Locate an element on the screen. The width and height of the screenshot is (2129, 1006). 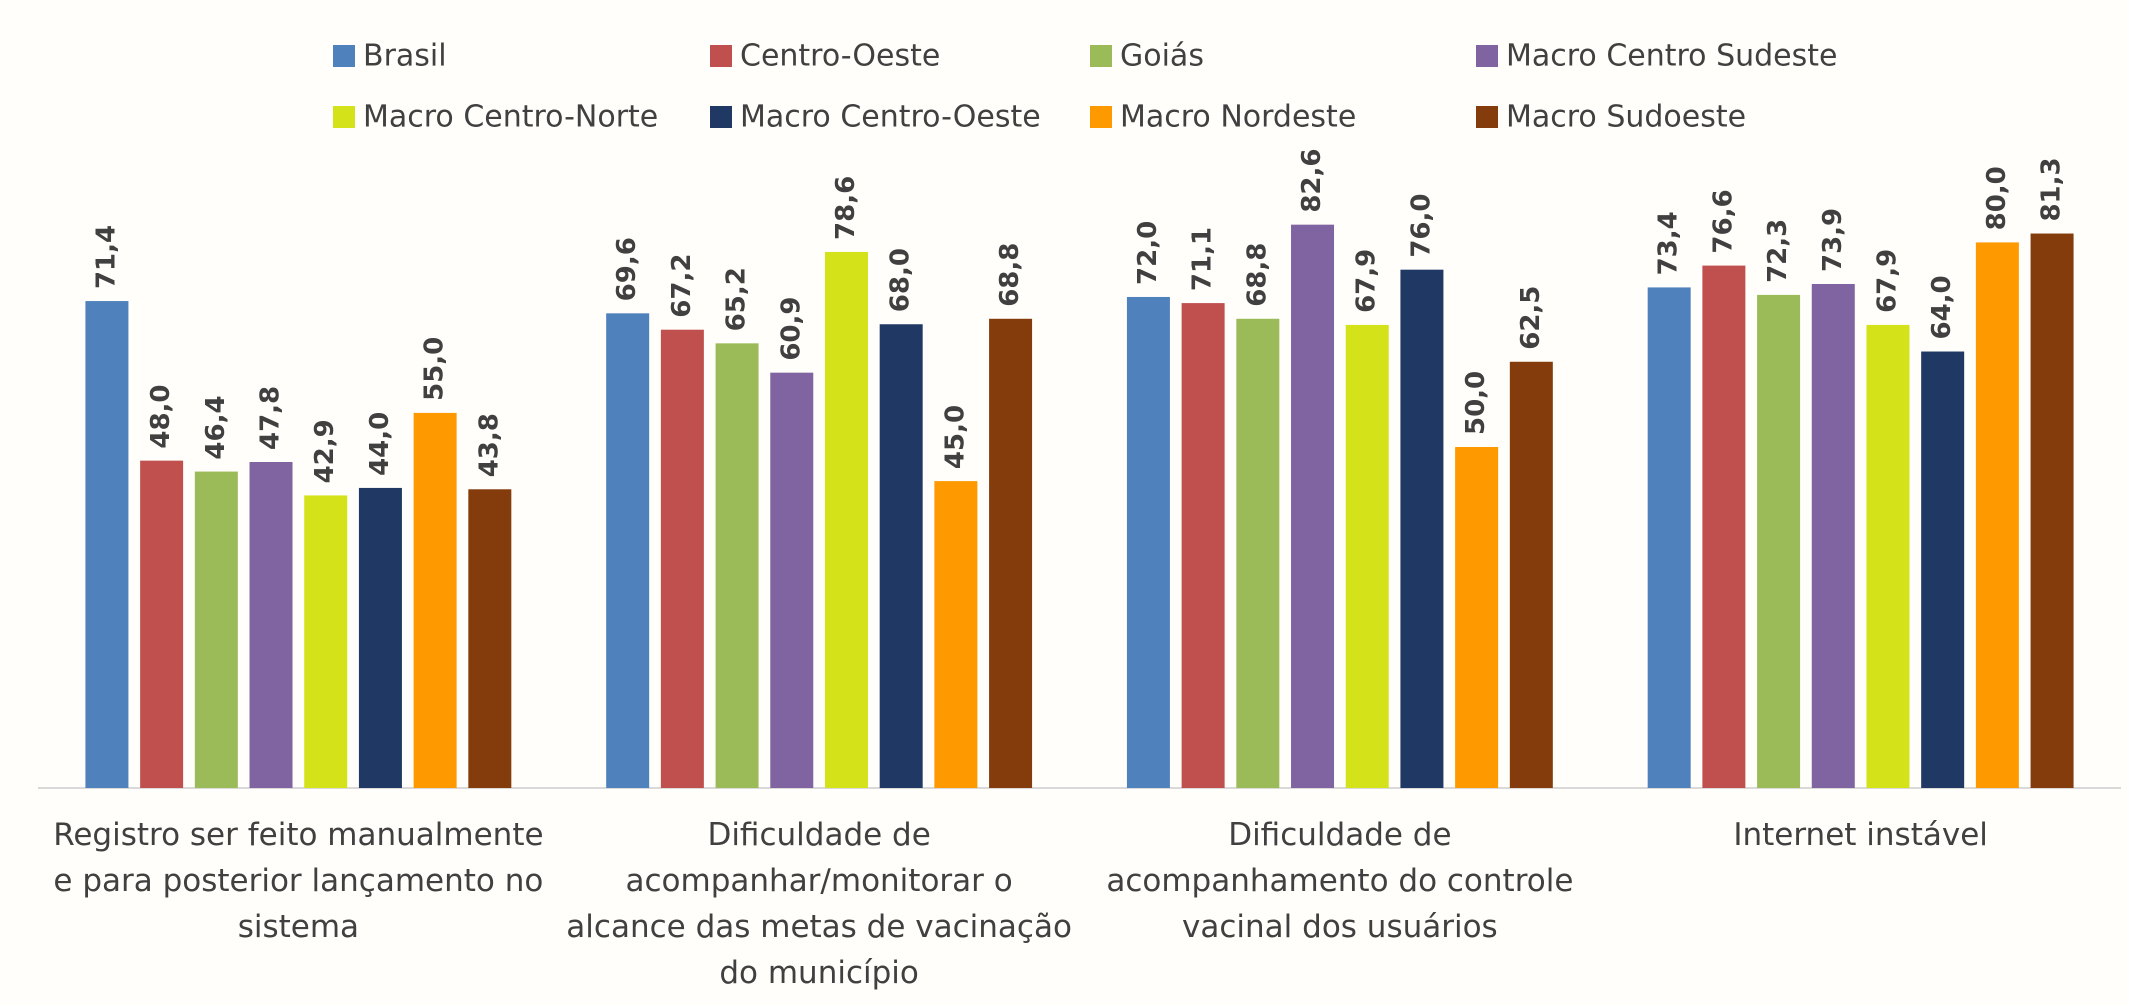
legend-label: Macro Centro-Norte is located at coordinates (510, 117).